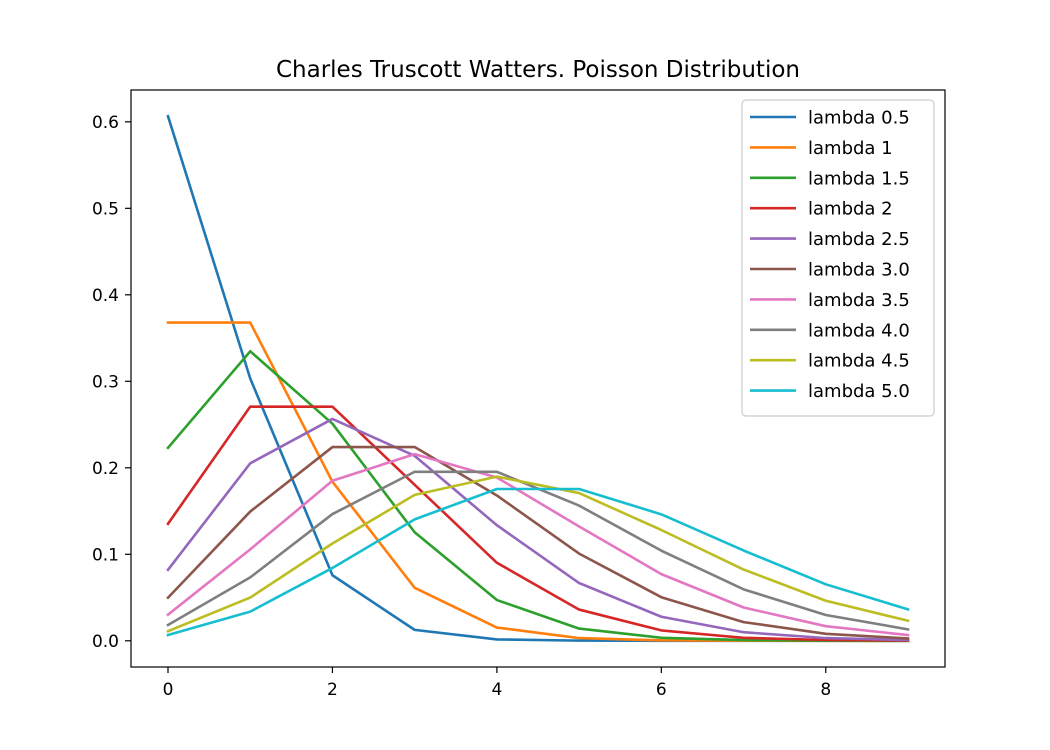 Image resolution: width=1050 pixels, height=750 pixels. I want to click on y-axis: 0.0 0.1 0.2 0.3 0.4 0.5 0.6, so click(111, 382).